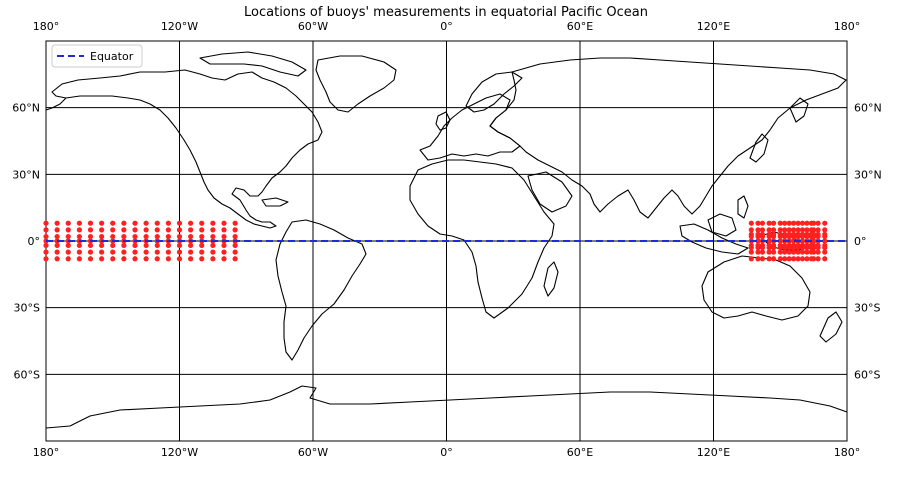  Describe the element at coordinates (668, 138) in the screenshot. I see `coast-asia` at that location.